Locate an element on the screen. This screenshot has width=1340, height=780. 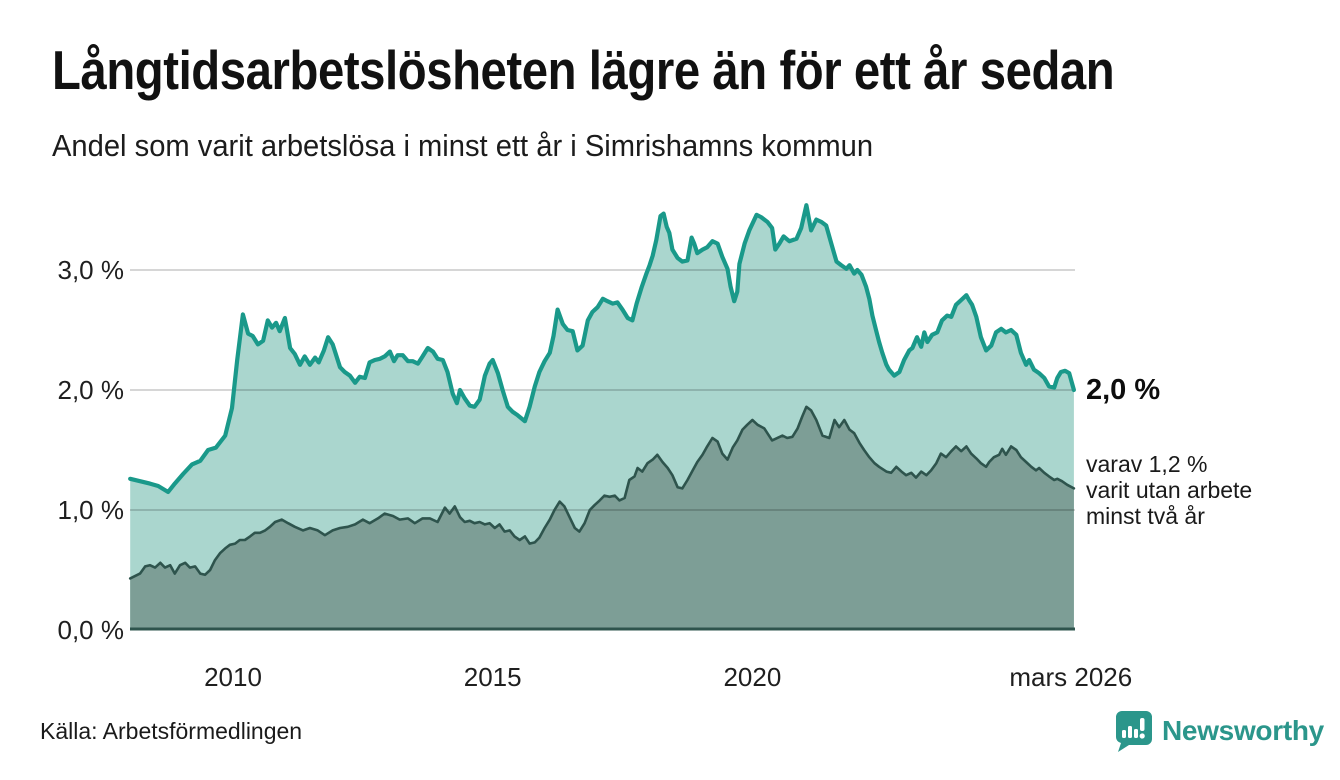
source-caption: Källa: Arbetsförmedlingen is located at coordinates (171, 731).